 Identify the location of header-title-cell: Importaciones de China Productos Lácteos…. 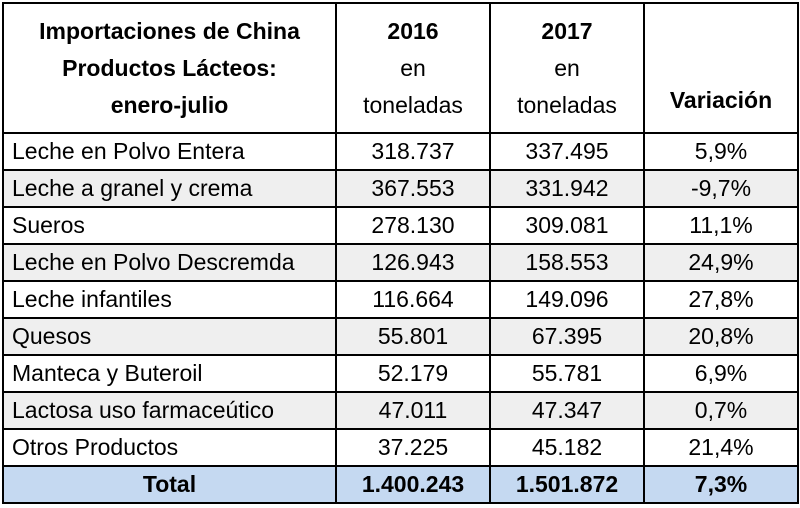
(169, 68).